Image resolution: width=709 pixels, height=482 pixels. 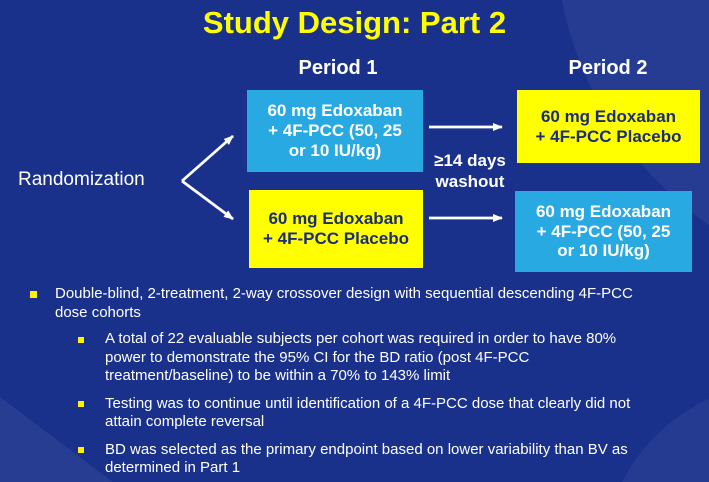 What do you see at coordinates (81, 179) in the screenshot?
I see `randomization-label: Randomization` at bounding box center [81, 179].